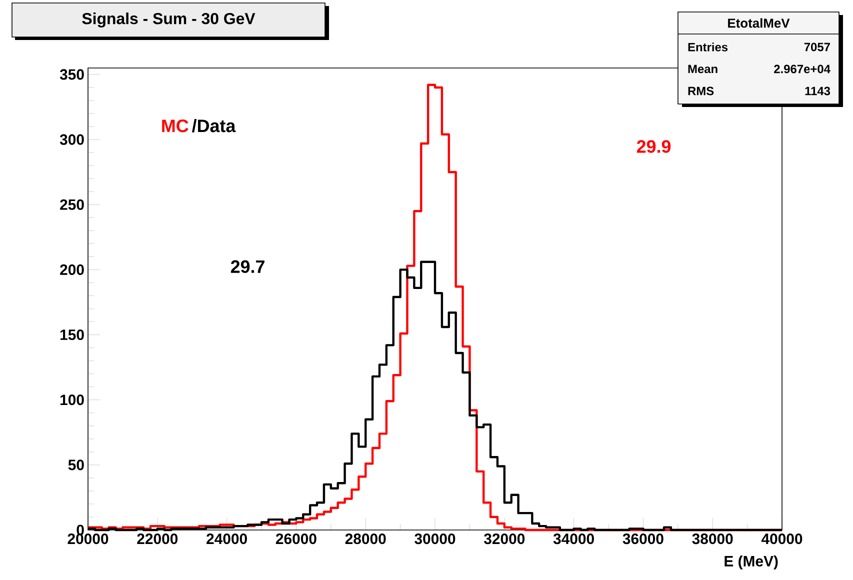  Describe the element at coordinates (157, 539) in the screenshot. I see `x-tick-label: 22000` at that location.